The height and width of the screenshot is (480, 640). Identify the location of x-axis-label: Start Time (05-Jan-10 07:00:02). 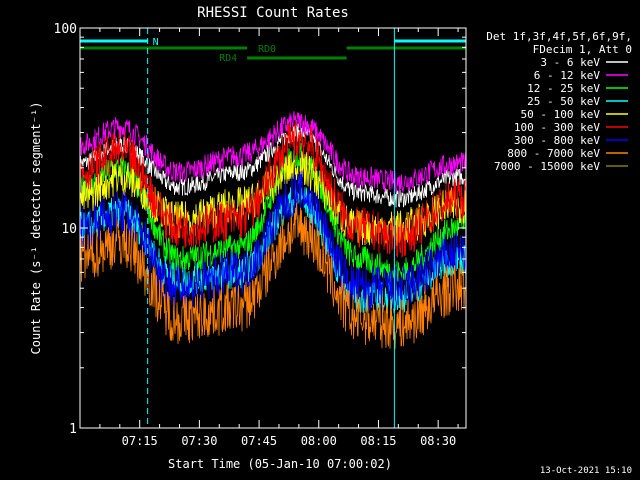
(280, 464).